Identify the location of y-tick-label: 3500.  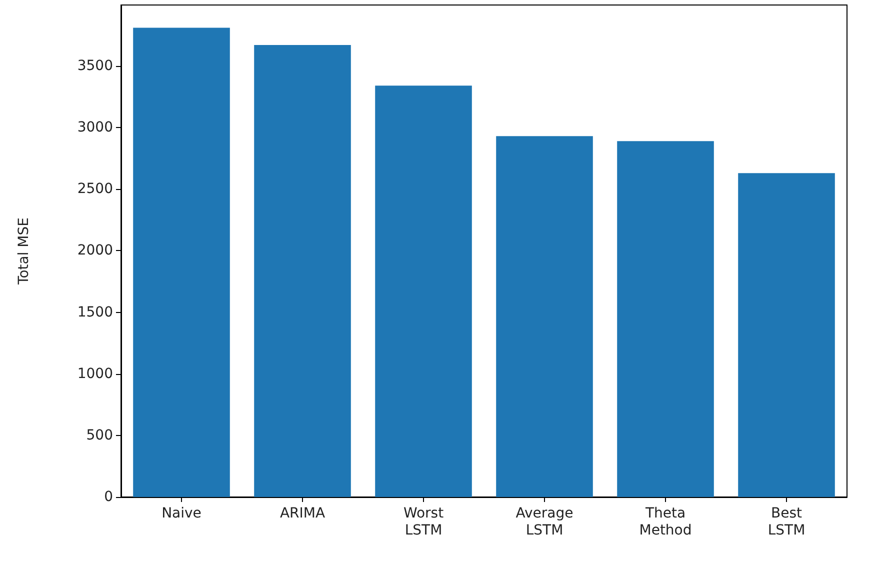
(95, 66).